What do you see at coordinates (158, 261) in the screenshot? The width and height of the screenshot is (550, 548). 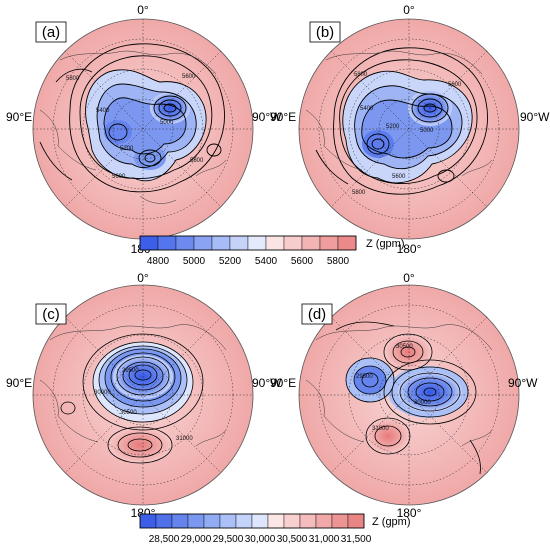 I see `colorbar-tick: 4800` at bounding box center [158, 261].